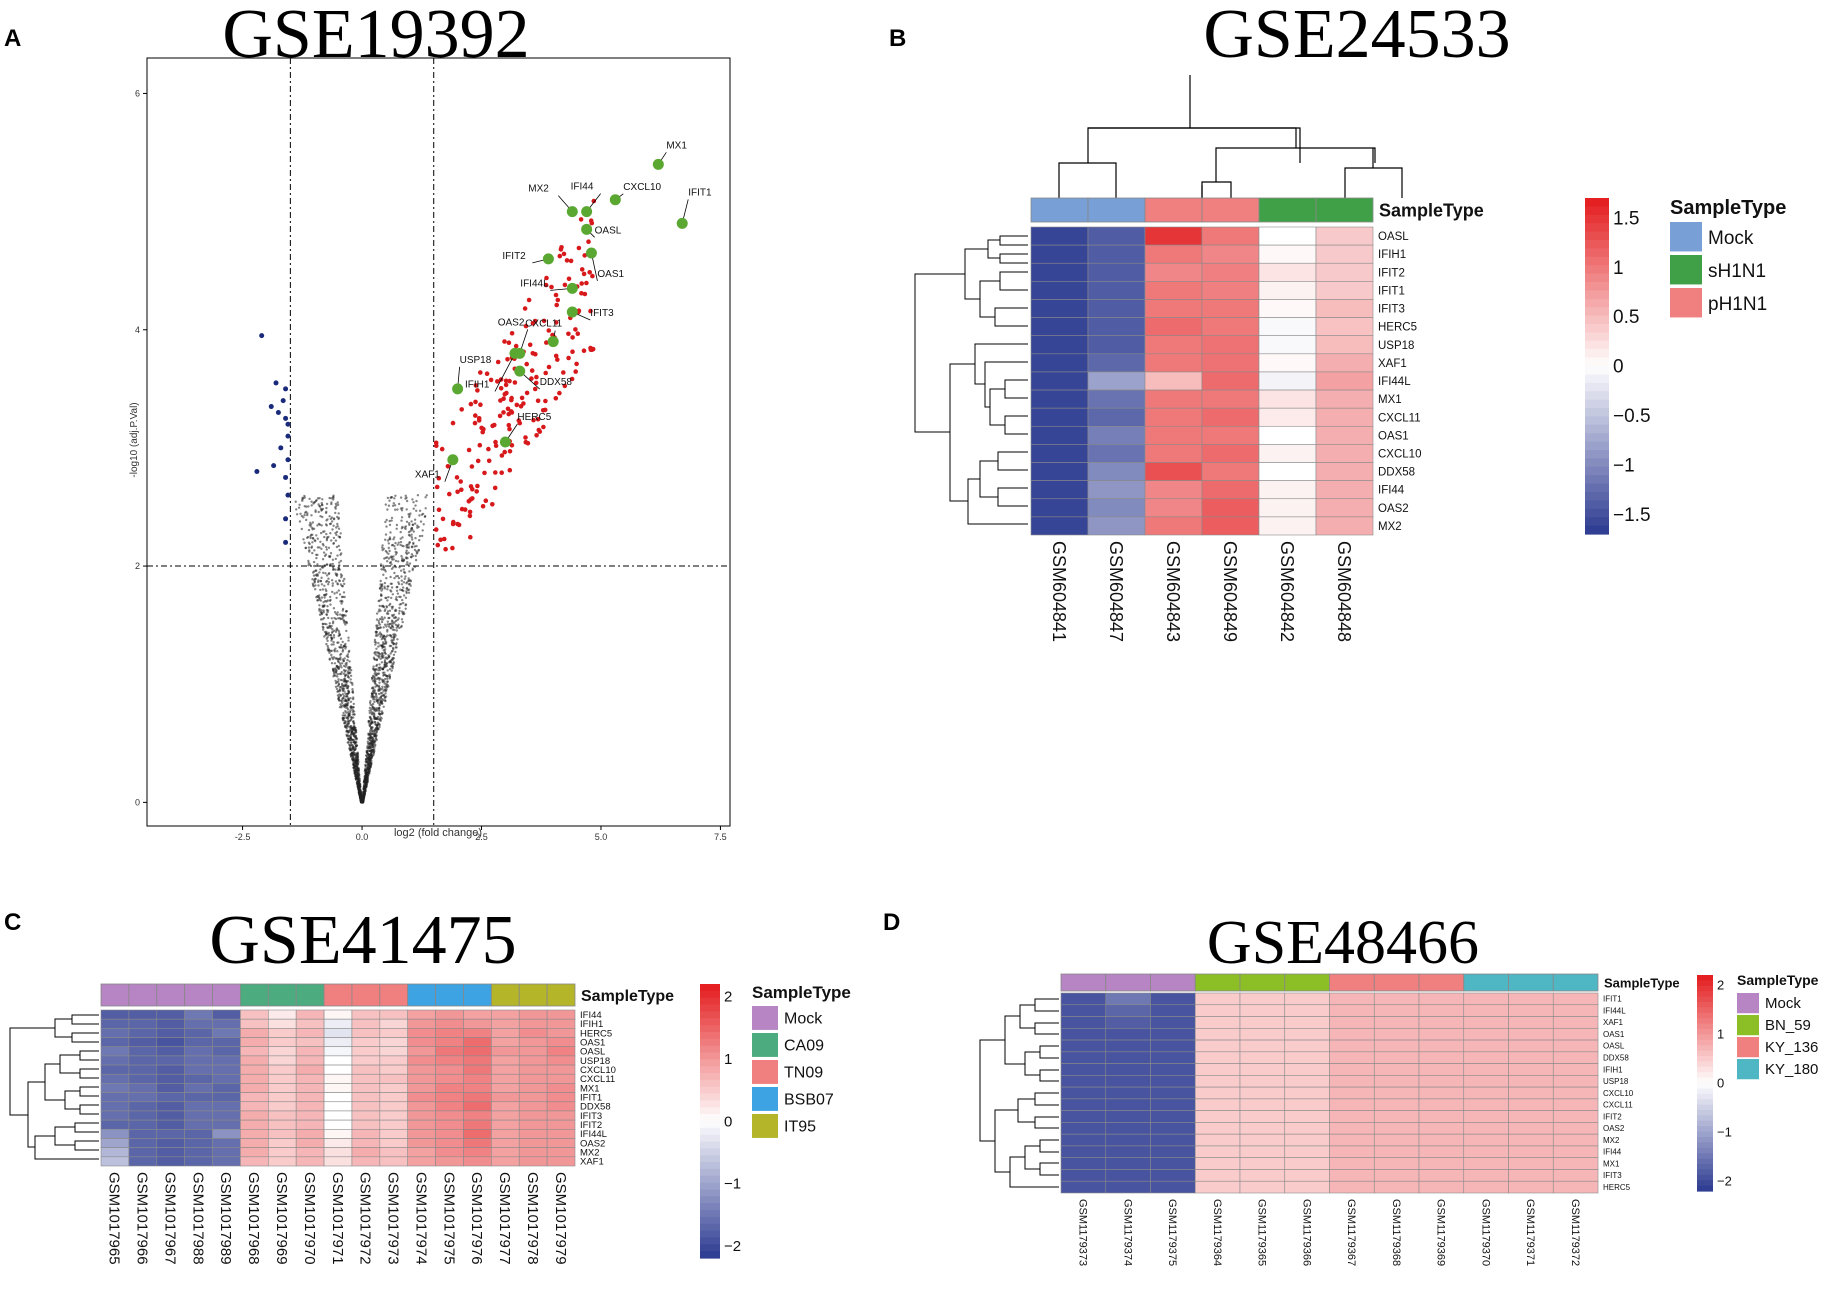  What do you see at coordinates (1614, 1128) in the screenshot?
I see `gene-label: OAS2` at bounding box center [1614, 1128].